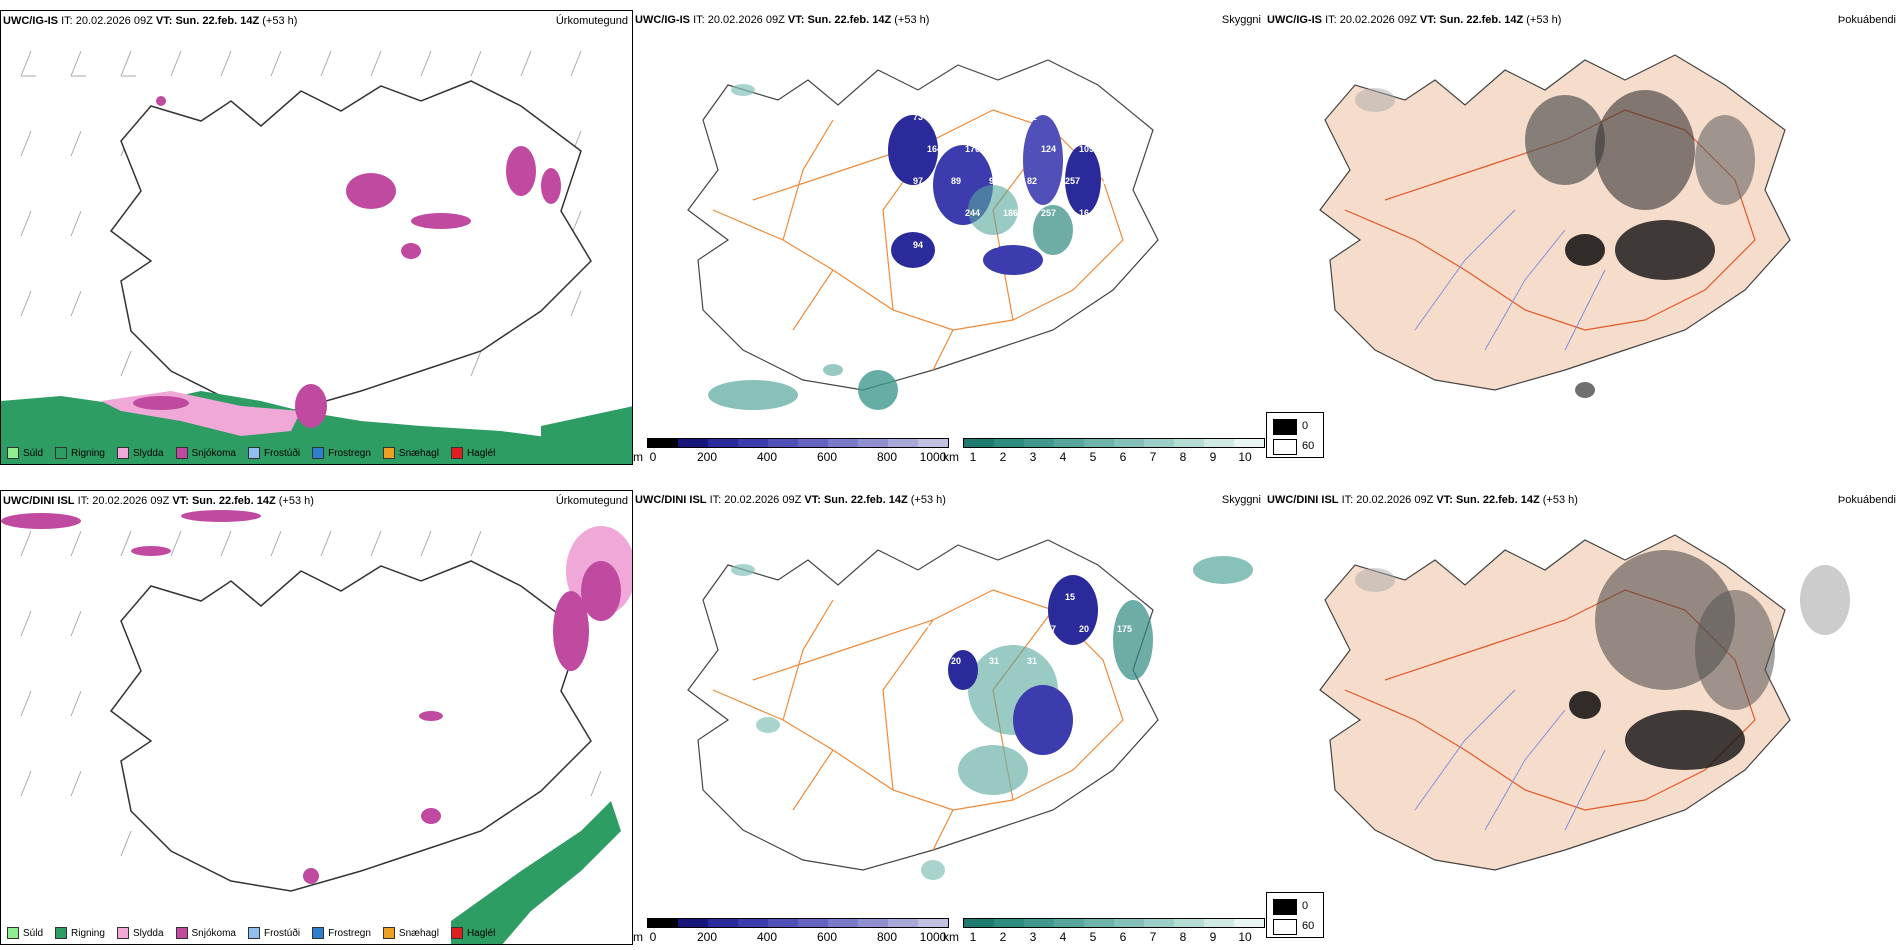  I want to click on fog-map-bottom, so click(1584, 702).